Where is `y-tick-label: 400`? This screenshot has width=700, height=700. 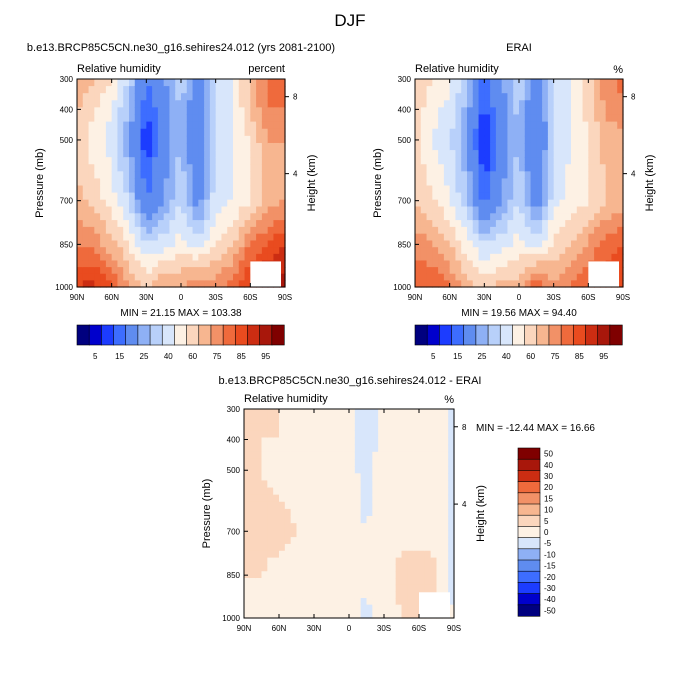
y-tick-label: 400 is located at coordinates (67, 109).